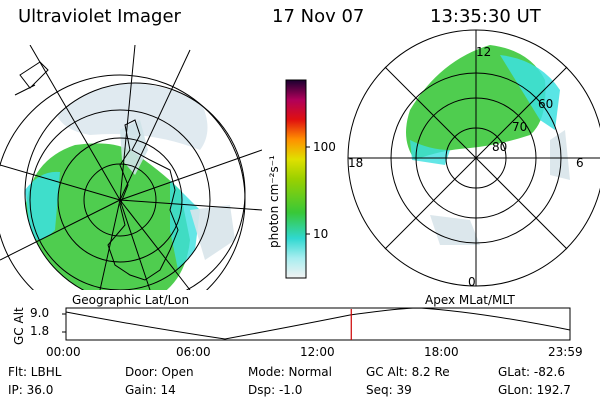 This screenshot has height=400, width=600. What do you see at coordinates (99, 16) in the screenshot?
I see `instrument-title: Ultraviolet Imager` at bounding box center [99, 16].